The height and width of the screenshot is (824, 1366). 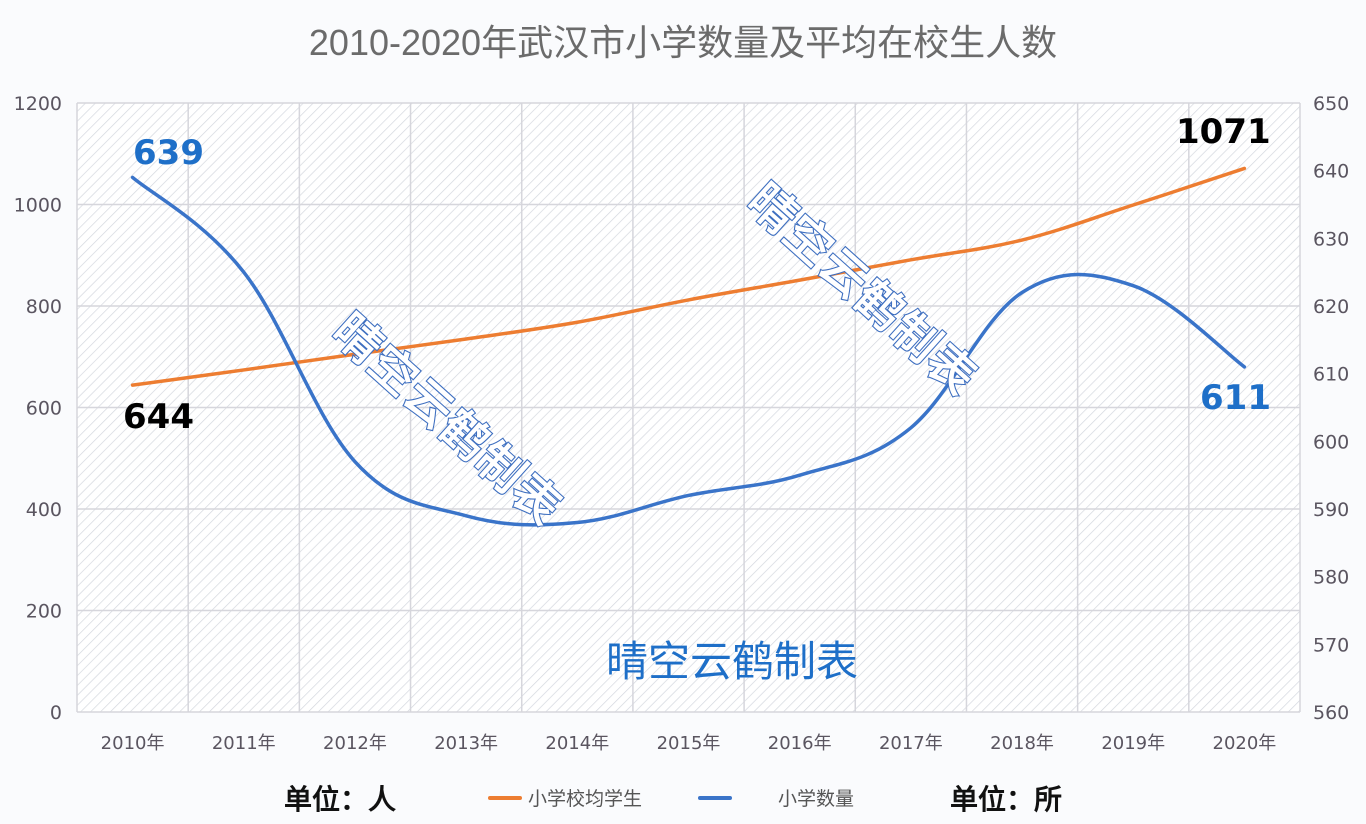 What do you see at coordinates (340, 799) in the screenshot?
I see `left-axis-unit: 单位：人` at bounding box center [340, 799].